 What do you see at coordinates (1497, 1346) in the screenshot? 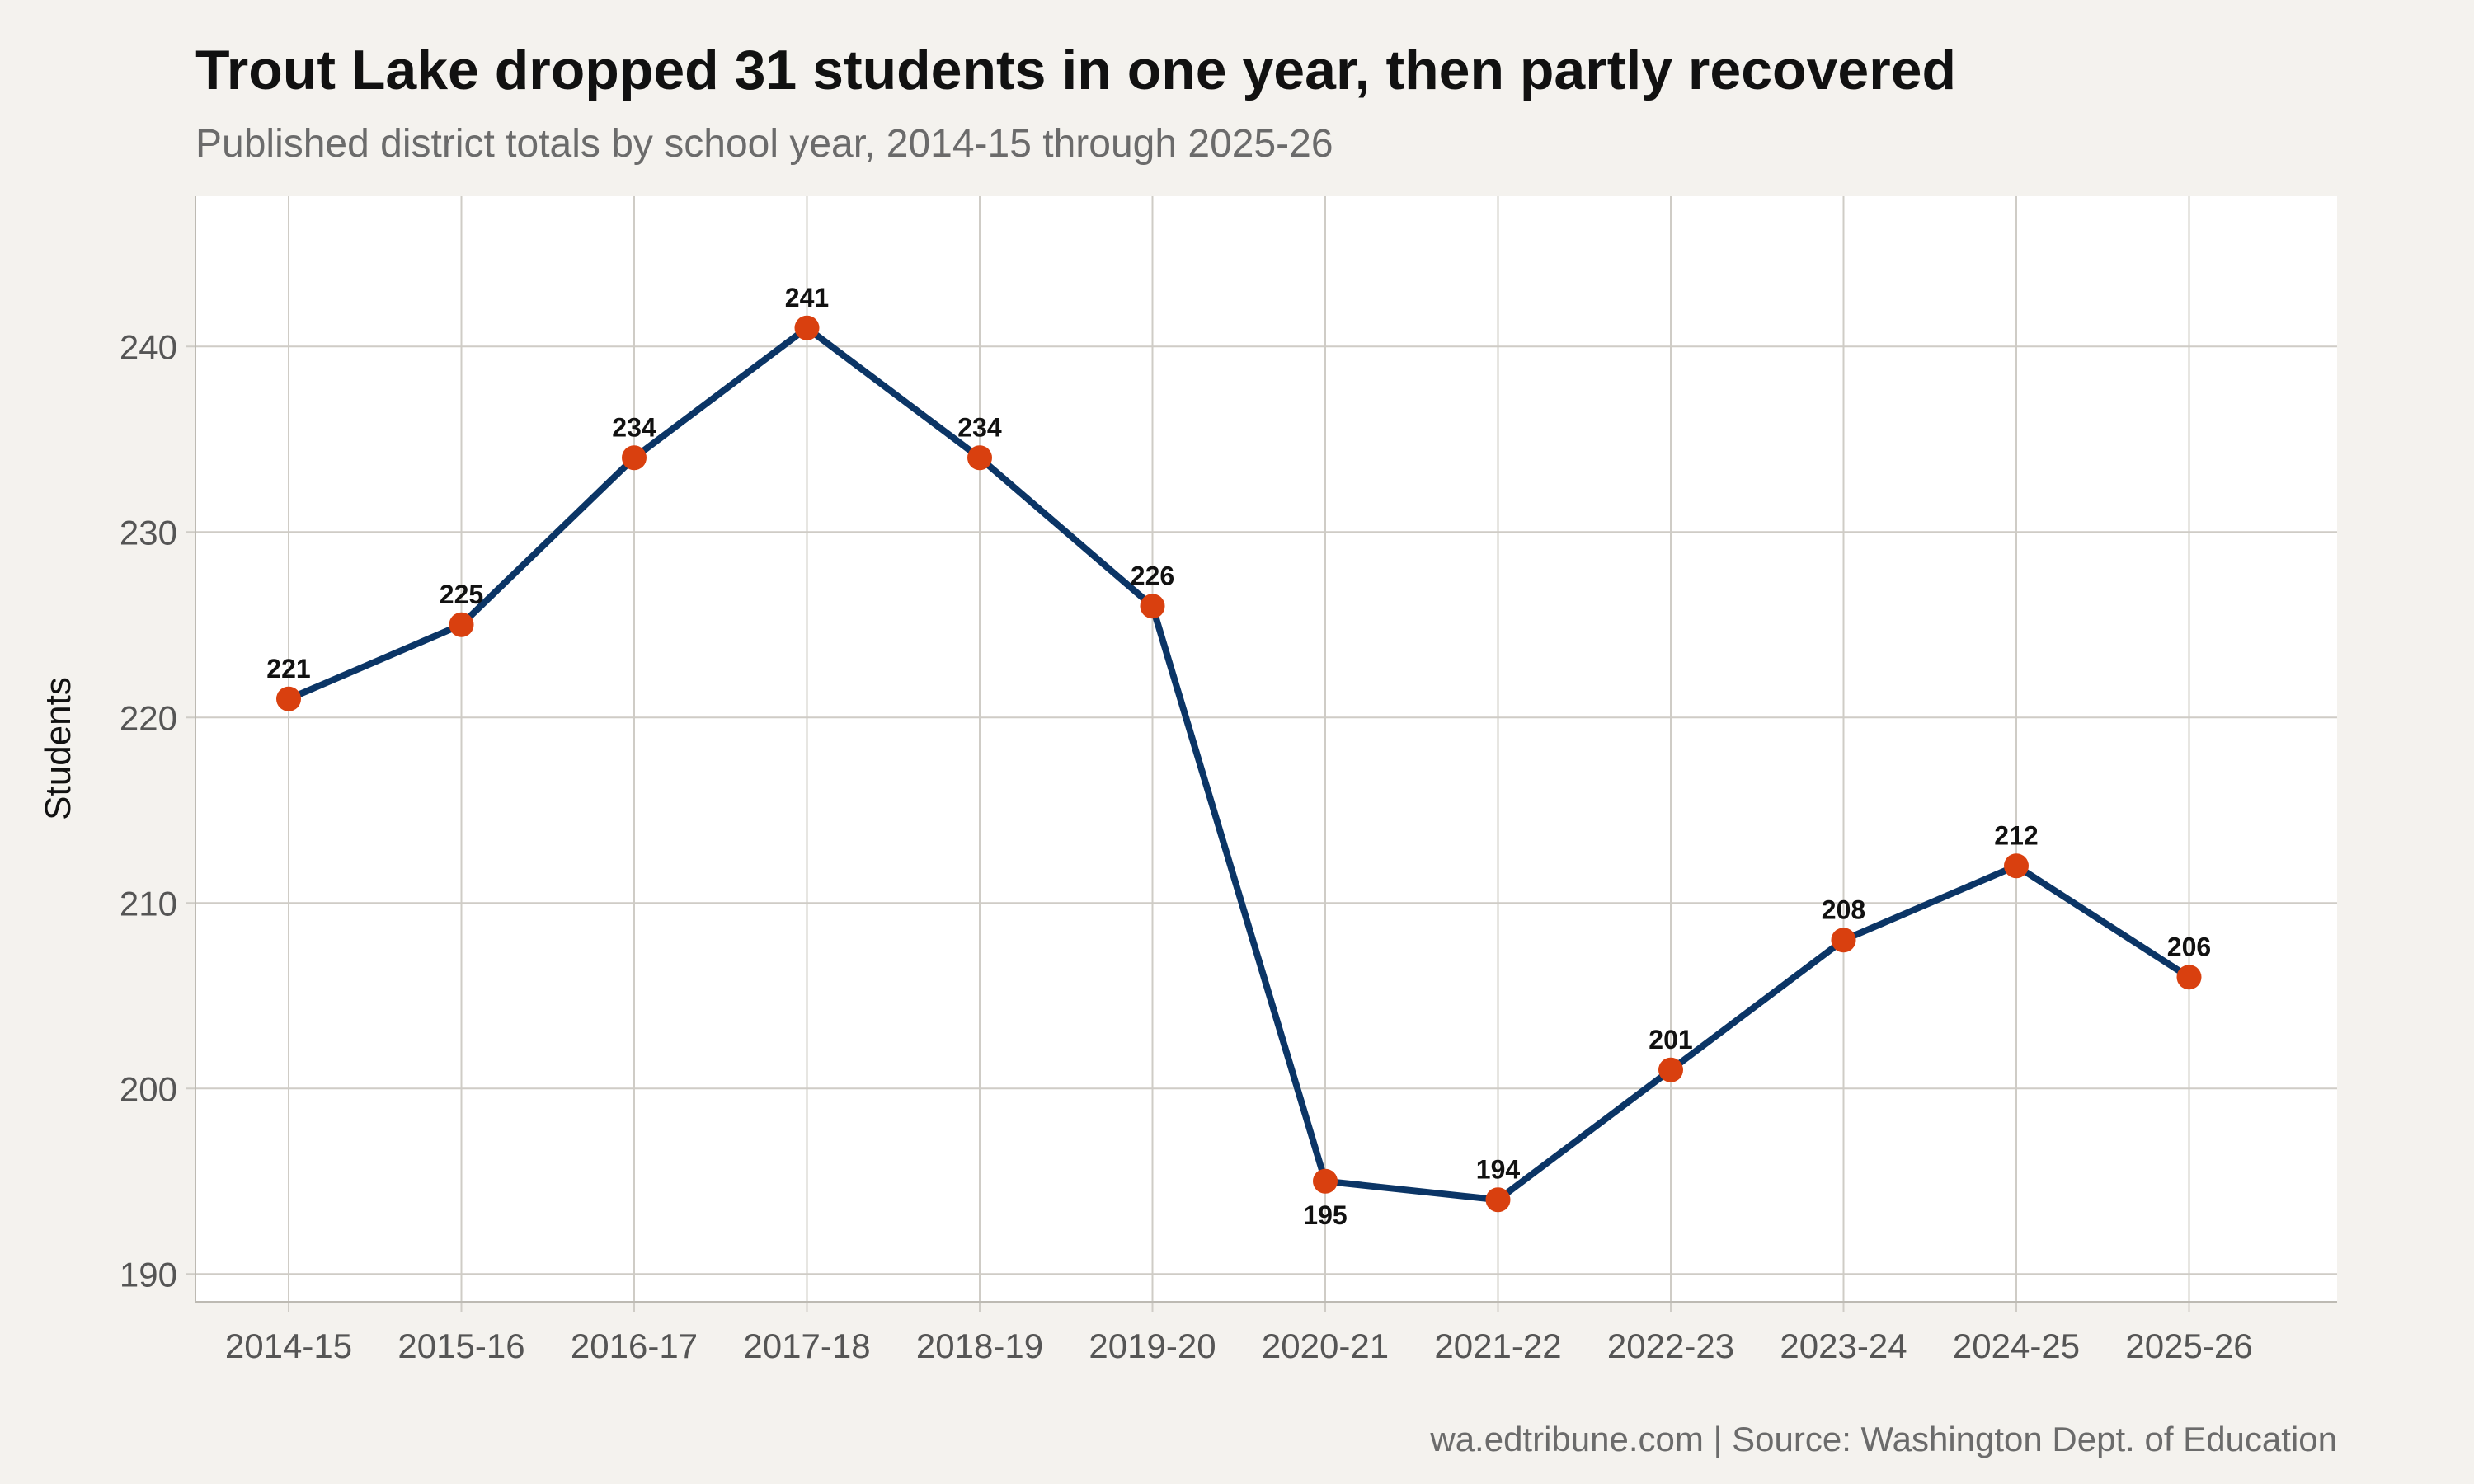
I see `x-tick-label: 2021-22` at bounding box center [1497, 1346].